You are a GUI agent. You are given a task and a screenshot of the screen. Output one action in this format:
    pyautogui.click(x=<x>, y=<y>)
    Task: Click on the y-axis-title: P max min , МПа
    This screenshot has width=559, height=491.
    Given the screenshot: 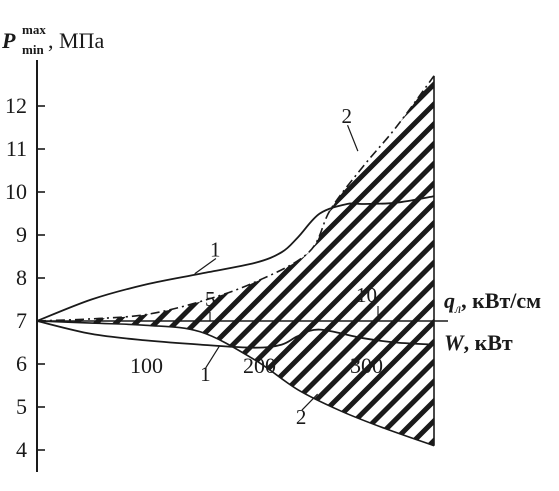 What is the action you would take?
    pyautogui.click(x=52, y=39)
    